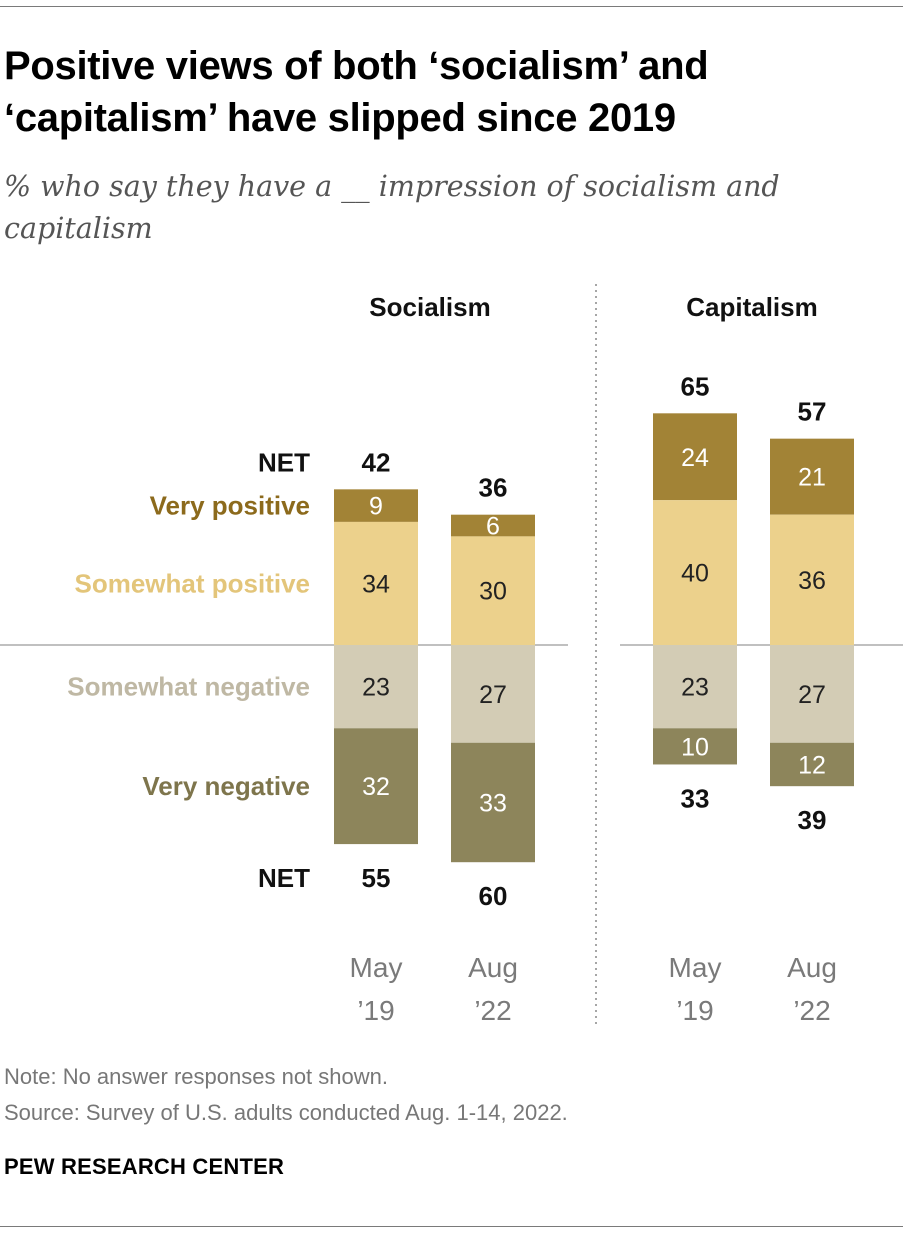  Describe the element at coordinates (230, 506) in the screenshot. I see `legend-label-very-positive: Very positive` at that location.